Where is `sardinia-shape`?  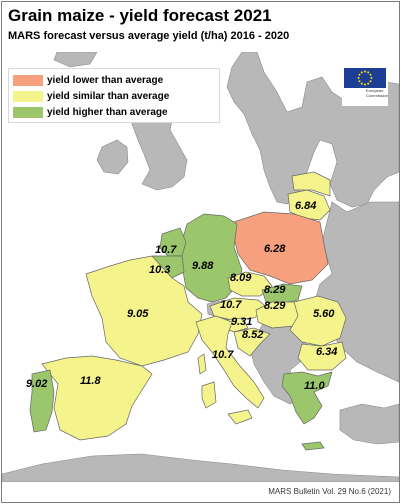
sardinia-shape is located at coordinates (209, 395).